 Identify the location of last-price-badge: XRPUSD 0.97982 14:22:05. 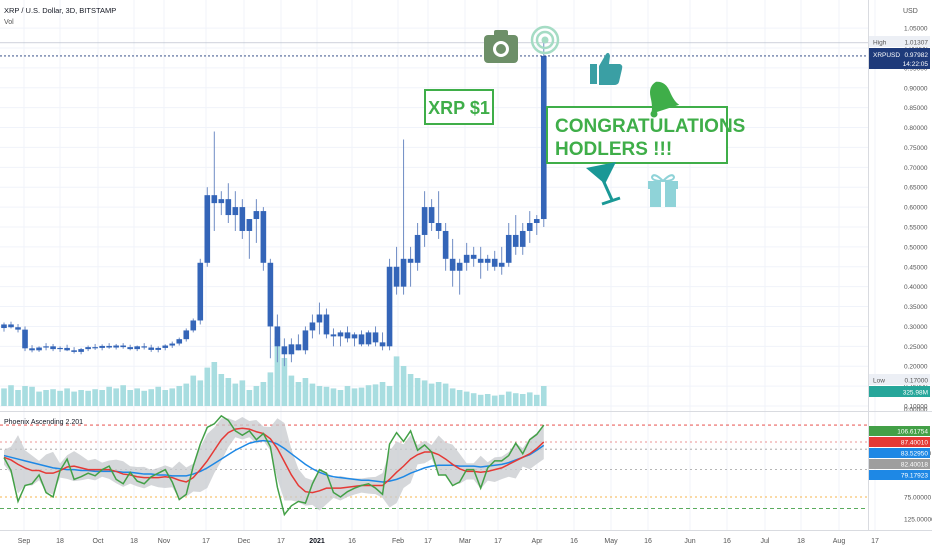
(899, 58).